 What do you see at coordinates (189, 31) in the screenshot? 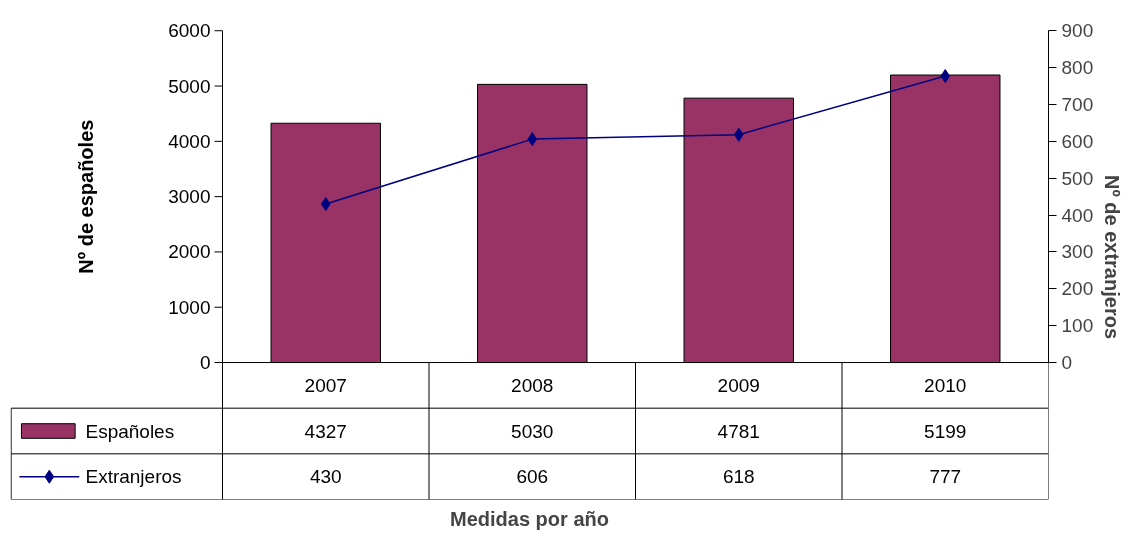
I see `y-tick-label: 6000` at bounding box center [189, 31].